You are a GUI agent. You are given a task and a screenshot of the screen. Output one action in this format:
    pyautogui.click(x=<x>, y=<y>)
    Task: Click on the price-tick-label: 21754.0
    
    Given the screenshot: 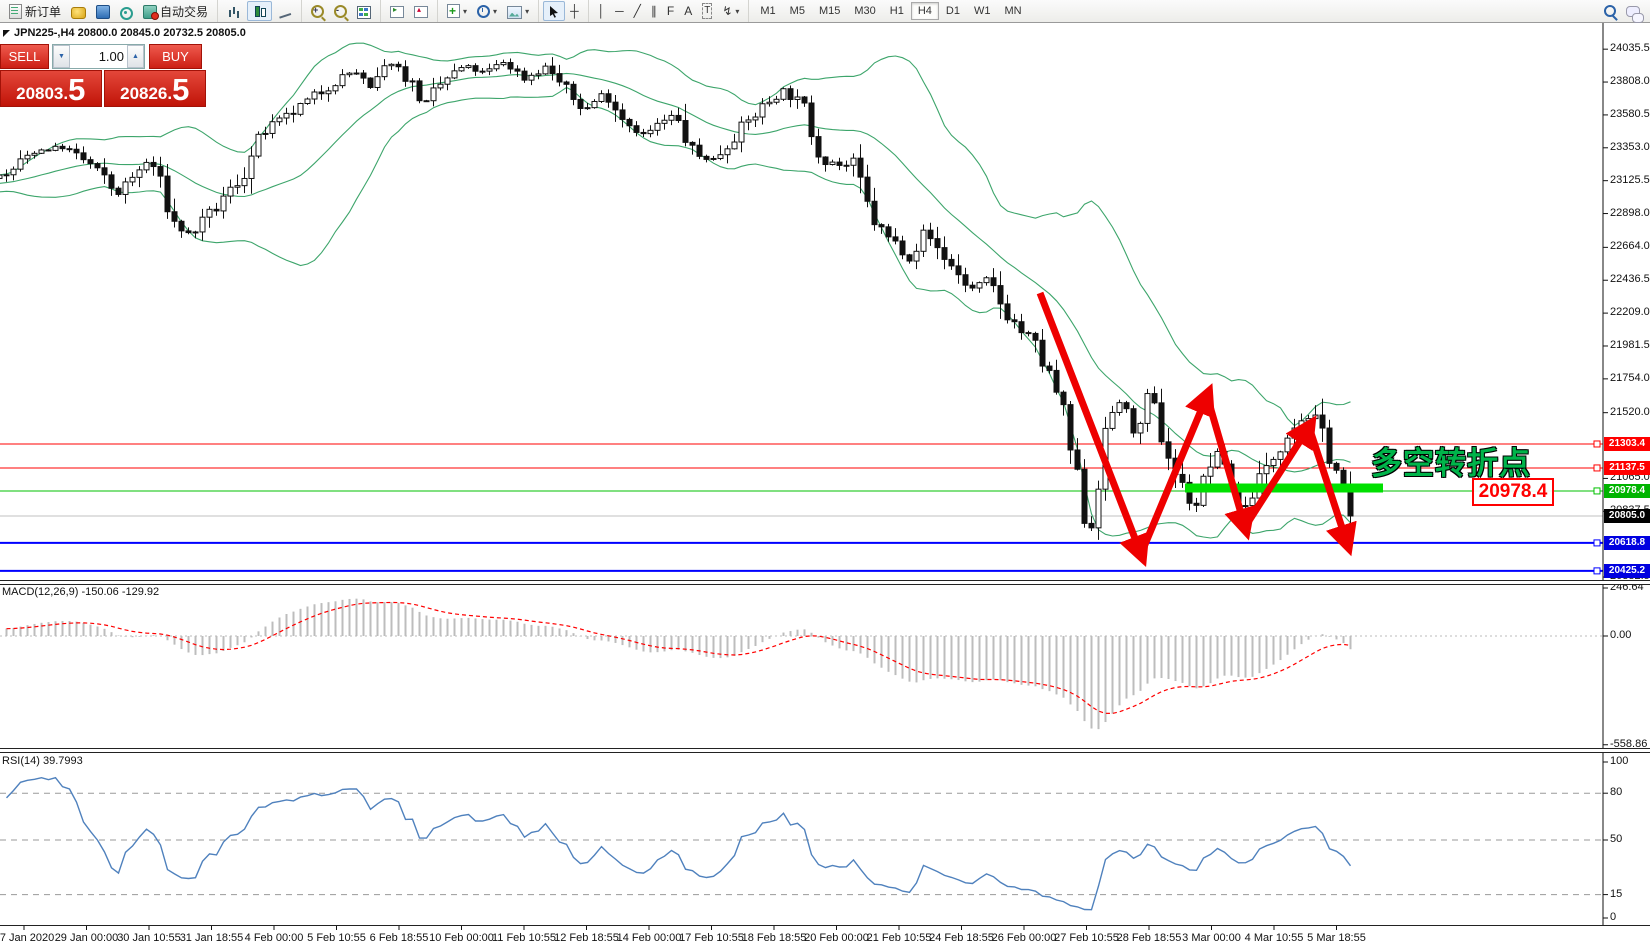 What is the action you would take?
    pyautogui.click(x=1630, y=377)
    